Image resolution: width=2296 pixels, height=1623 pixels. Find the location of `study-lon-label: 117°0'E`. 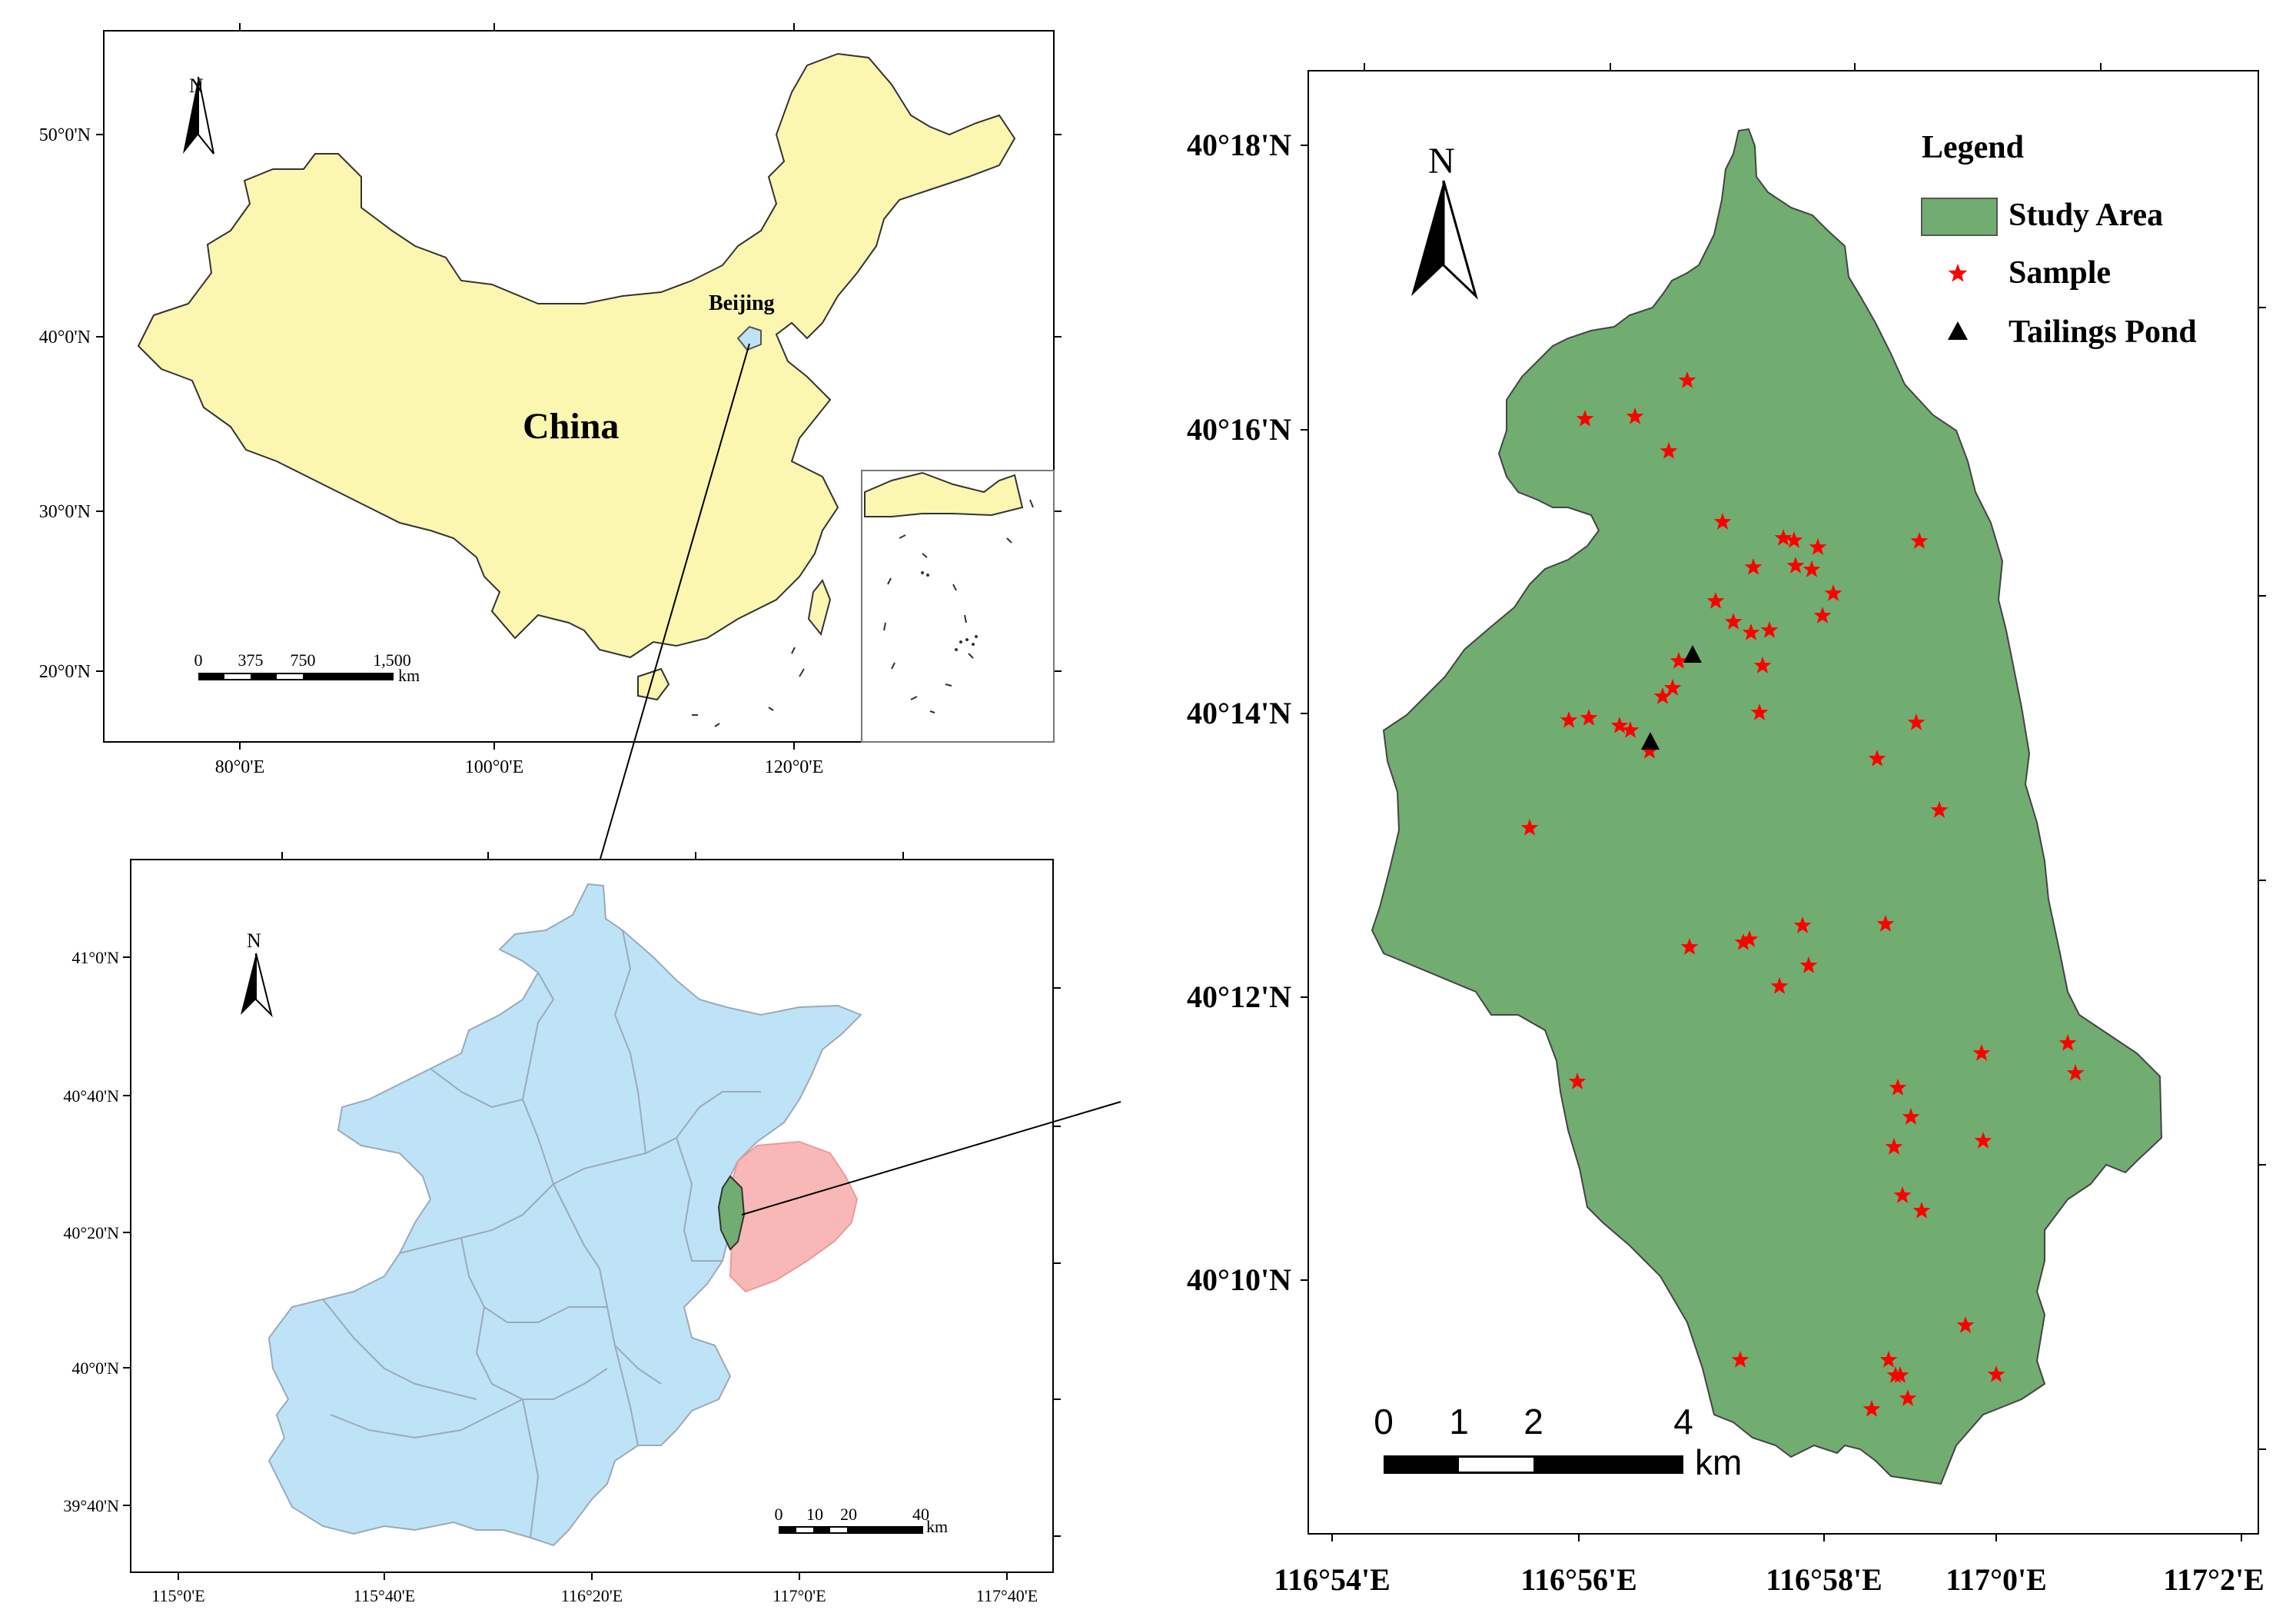

study-lon-label: 117°0'E is located at coordinates (1996, 1579).